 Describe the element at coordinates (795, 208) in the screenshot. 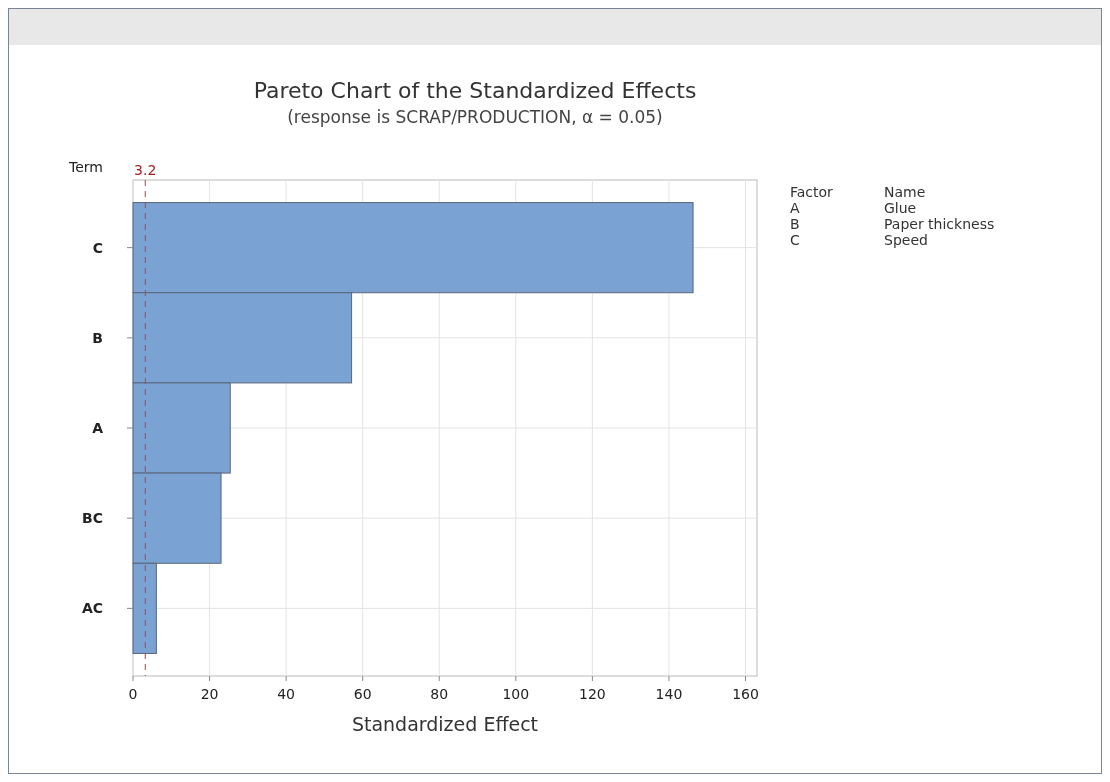

I see `text: A` at that location.